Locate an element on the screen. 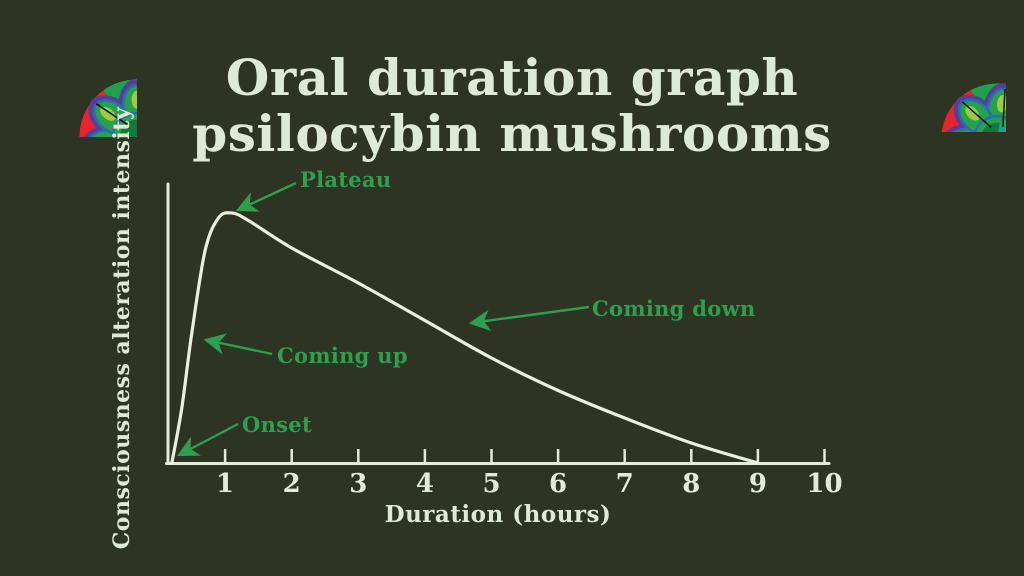 This screenshot has height=576, width=1024. x-tick-label: 2 is located at coordinates (292, 484).